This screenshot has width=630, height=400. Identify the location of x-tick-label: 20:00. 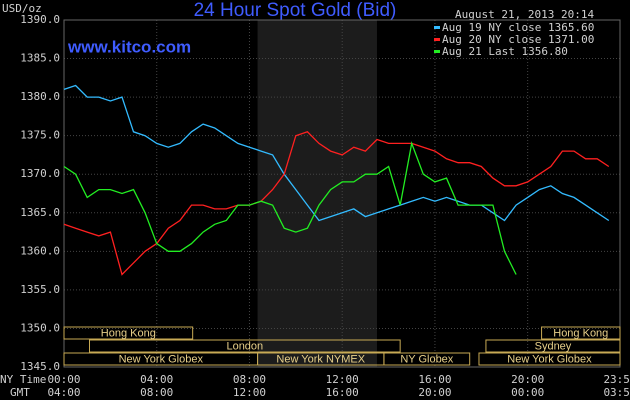
(527, 379).